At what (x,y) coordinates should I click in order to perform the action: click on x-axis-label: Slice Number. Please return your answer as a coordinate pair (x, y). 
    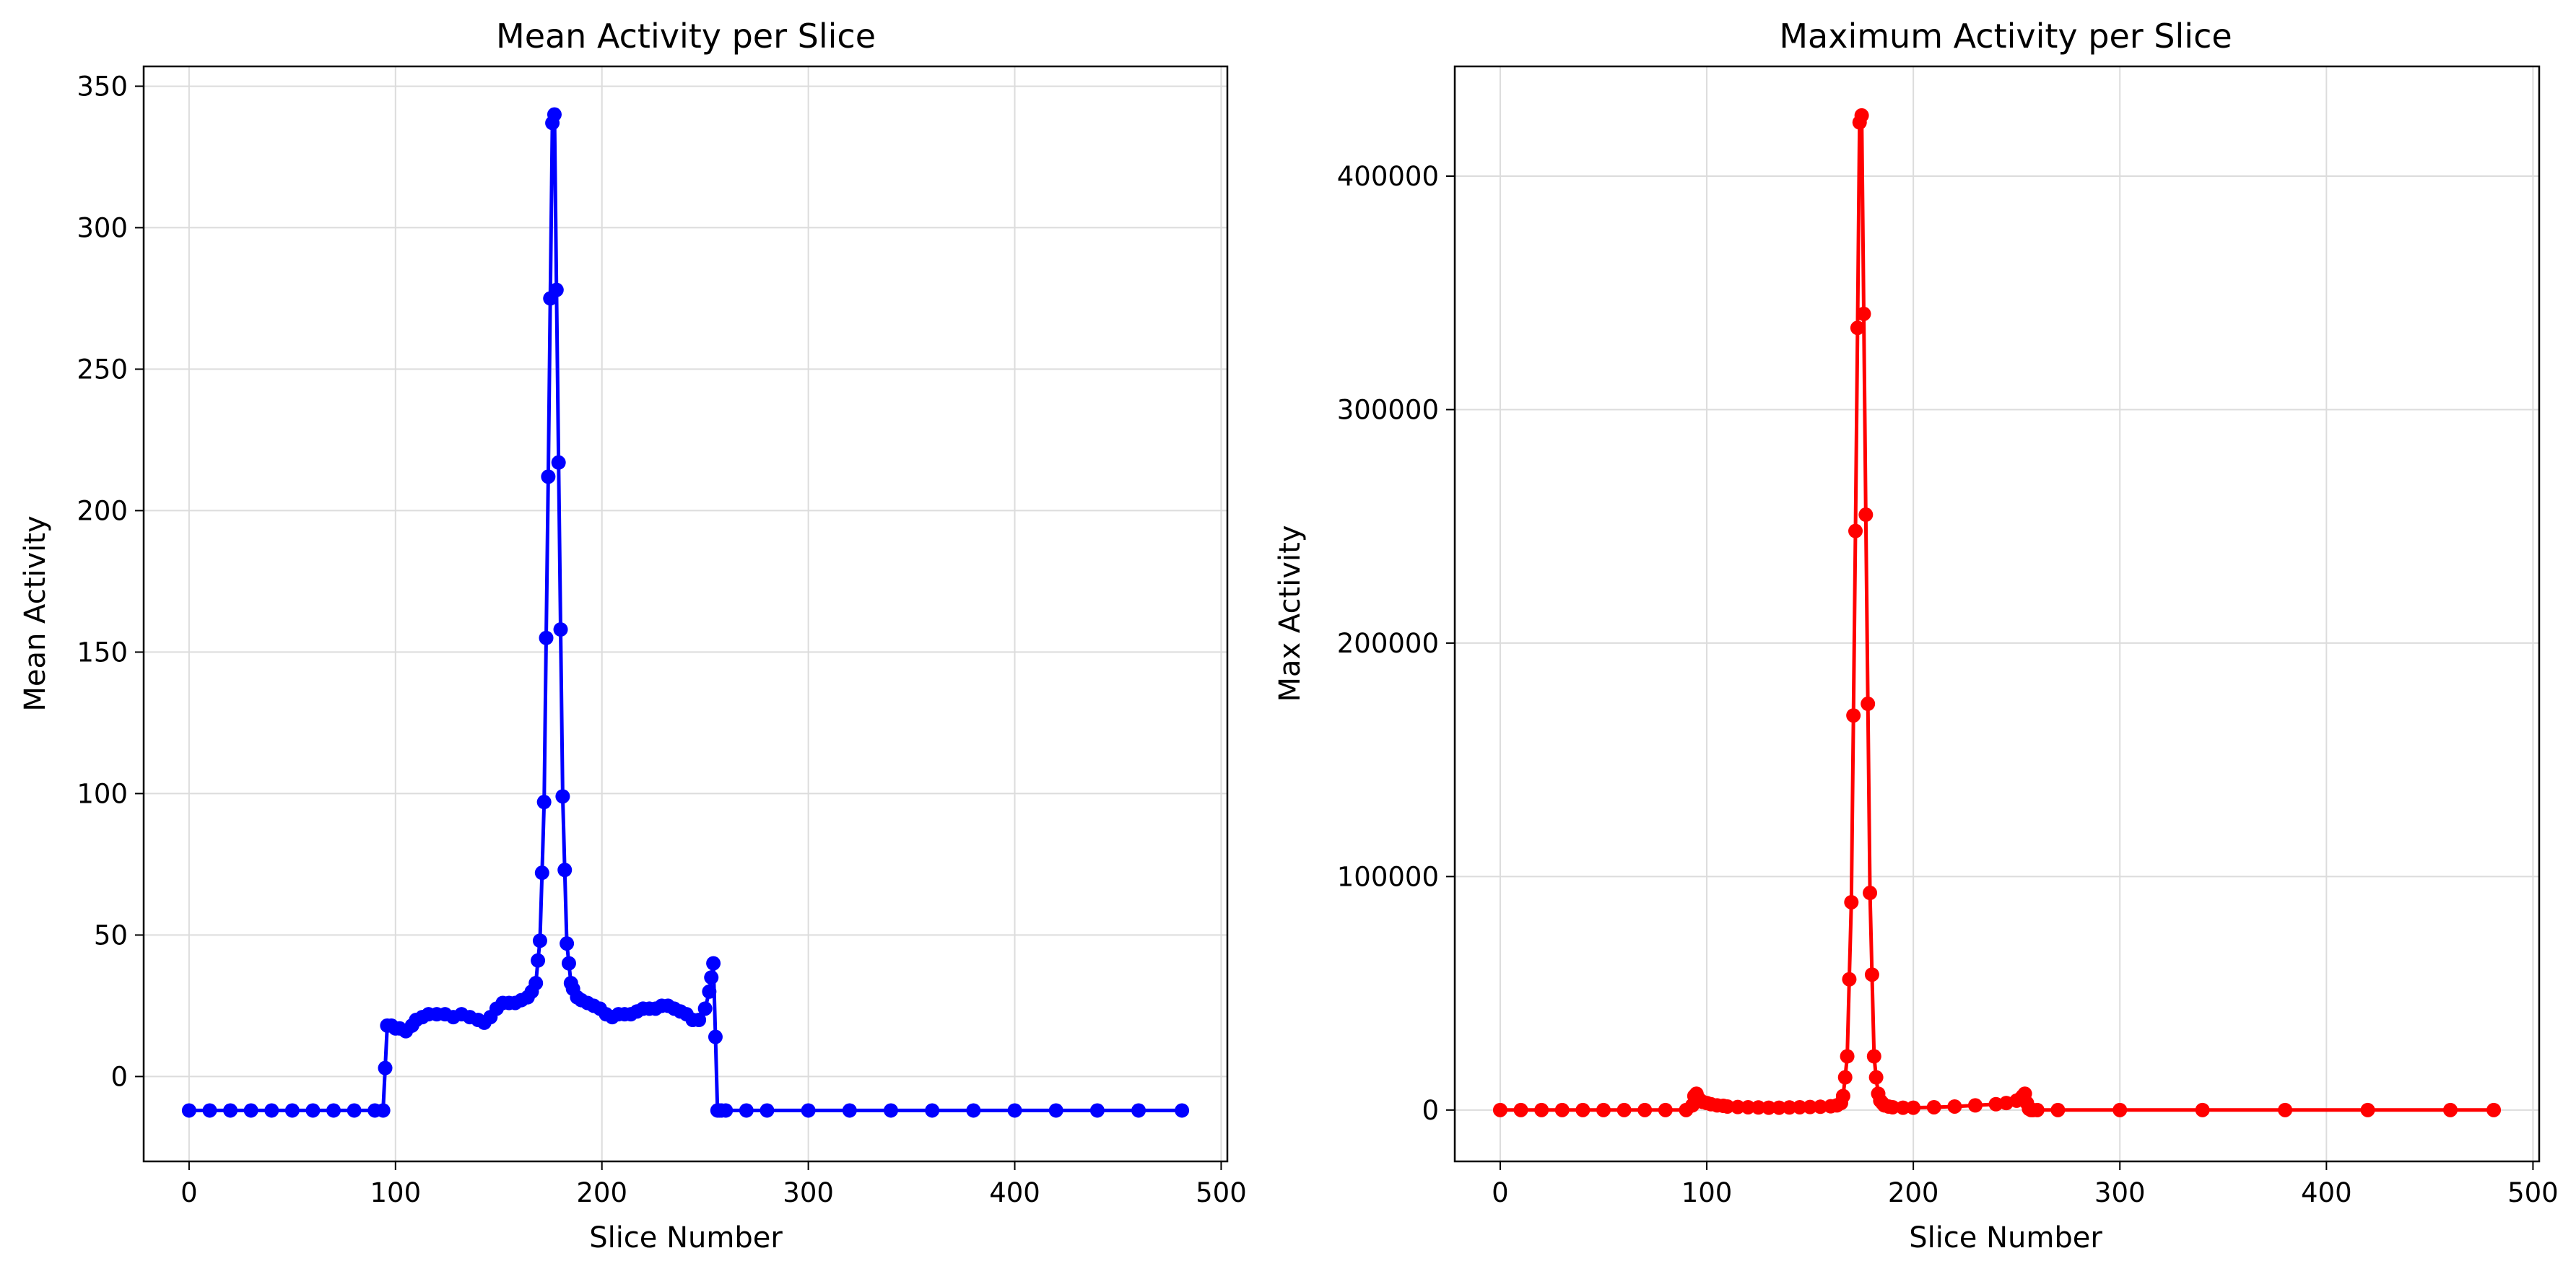
    Looking at the image, I should click on (2005, 1238).